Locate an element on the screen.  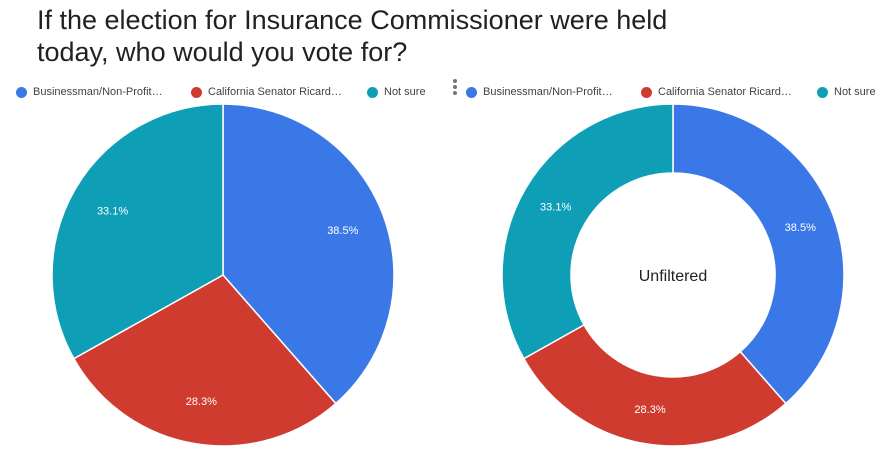
slice-label-not-sure-donut: 33.1% is located at coordinates (555, 207).